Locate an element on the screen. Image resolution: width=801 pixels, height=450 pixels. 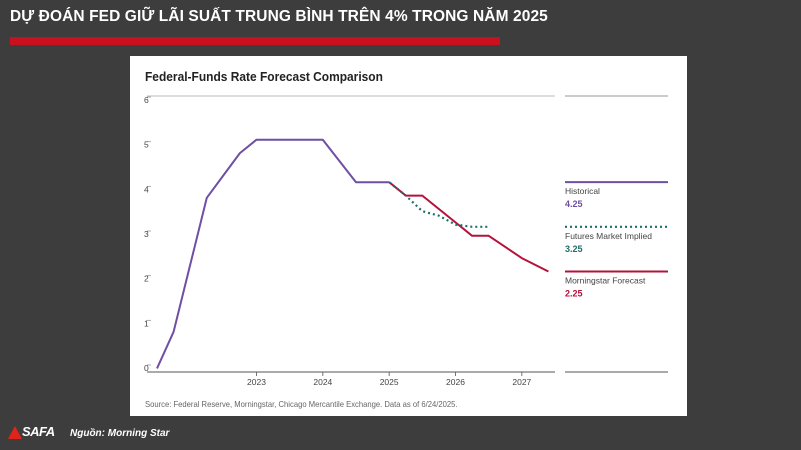
legend-label-futures: Futures Market Implied is located at coordinates (608, 236).